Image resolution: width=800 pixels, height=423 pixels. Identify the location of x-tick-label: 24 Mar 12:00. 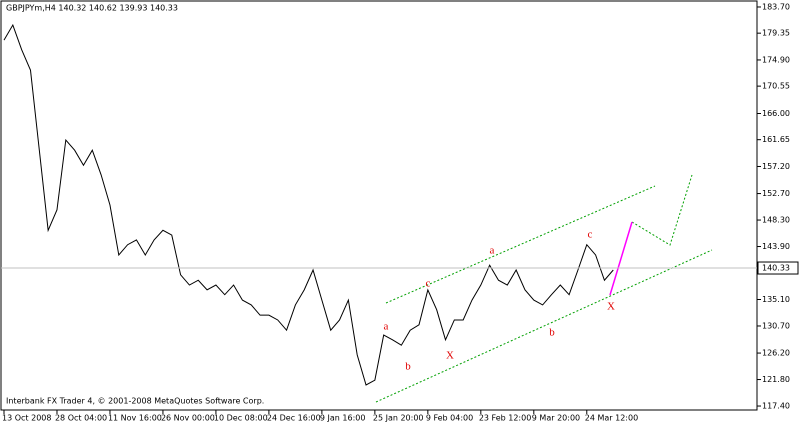
(611, 418).